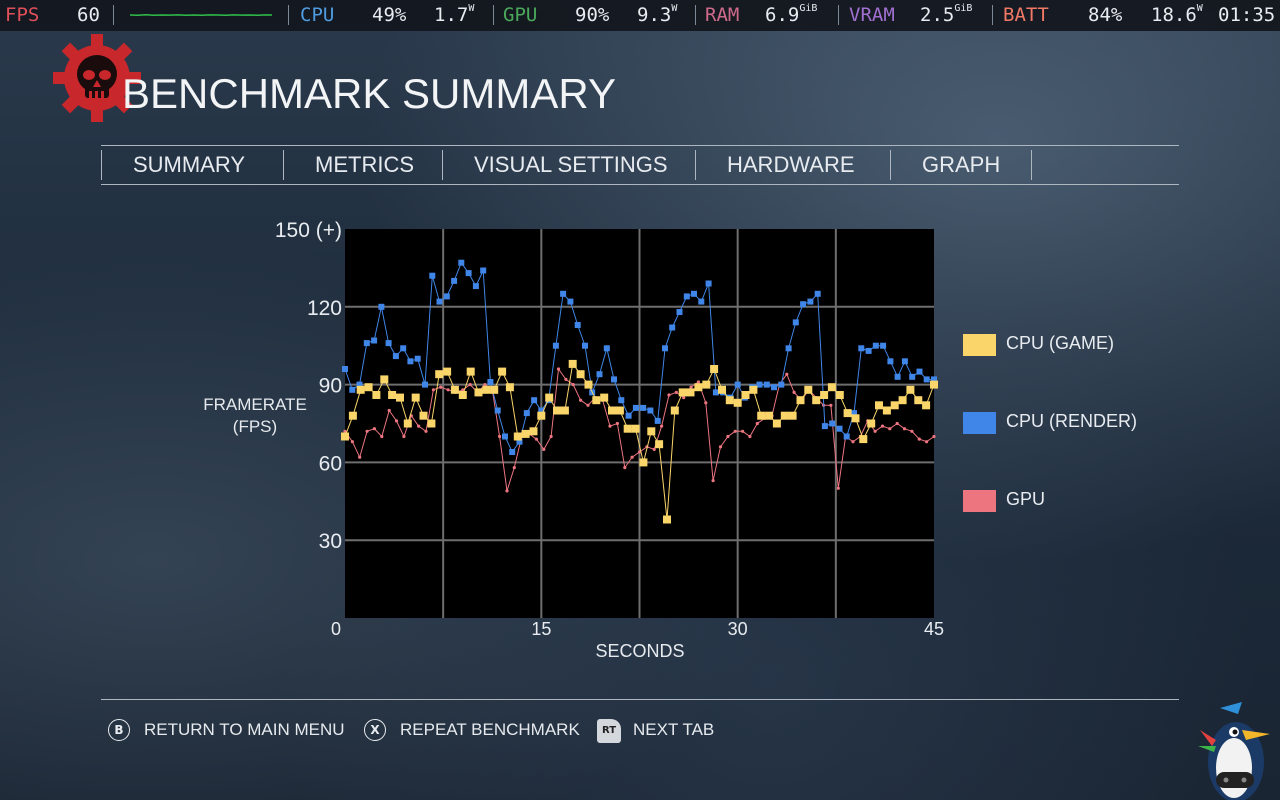  Describe the element at coordinates (364, 164) in the screenshot. I see `tab-metrics: METRICS` at that location.